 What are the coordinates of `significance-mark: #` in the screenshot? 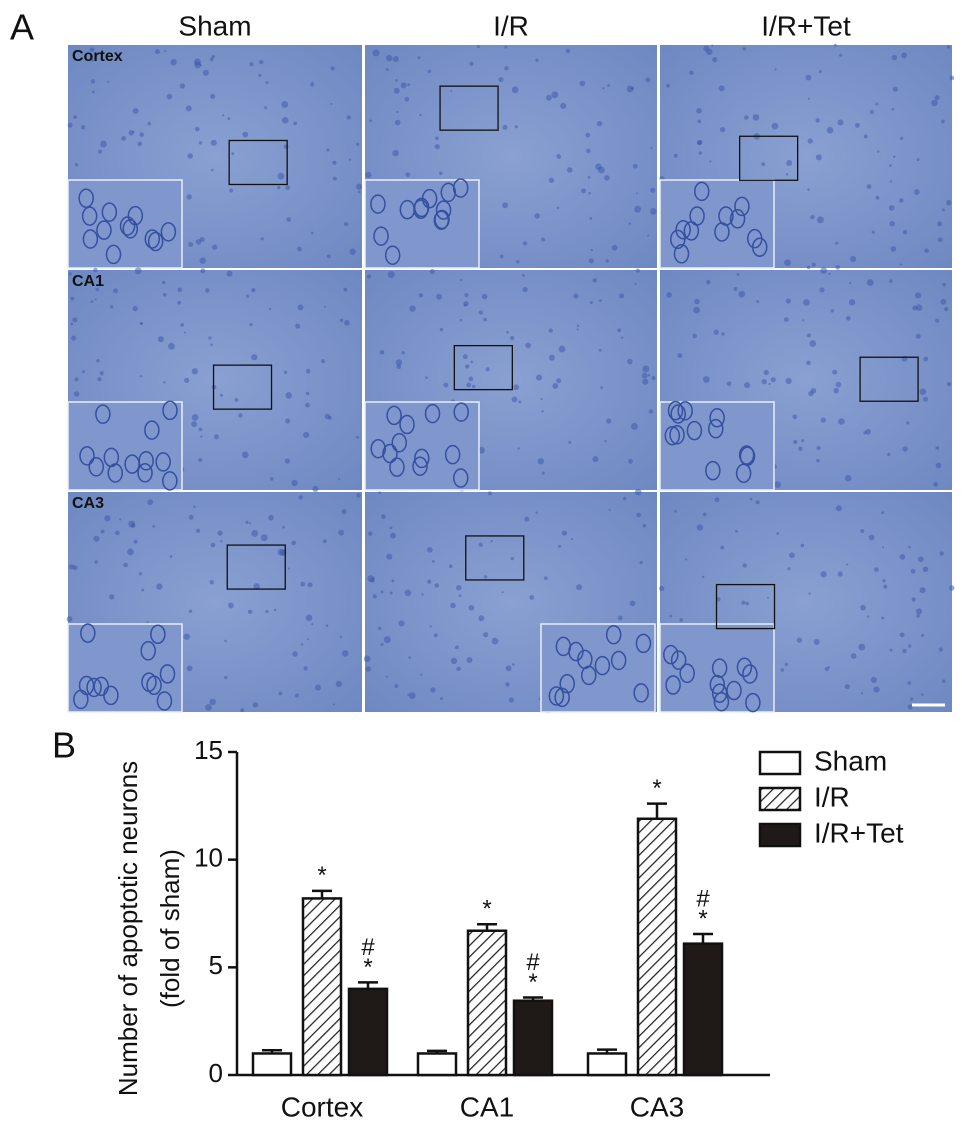 It's located at (703, 898).